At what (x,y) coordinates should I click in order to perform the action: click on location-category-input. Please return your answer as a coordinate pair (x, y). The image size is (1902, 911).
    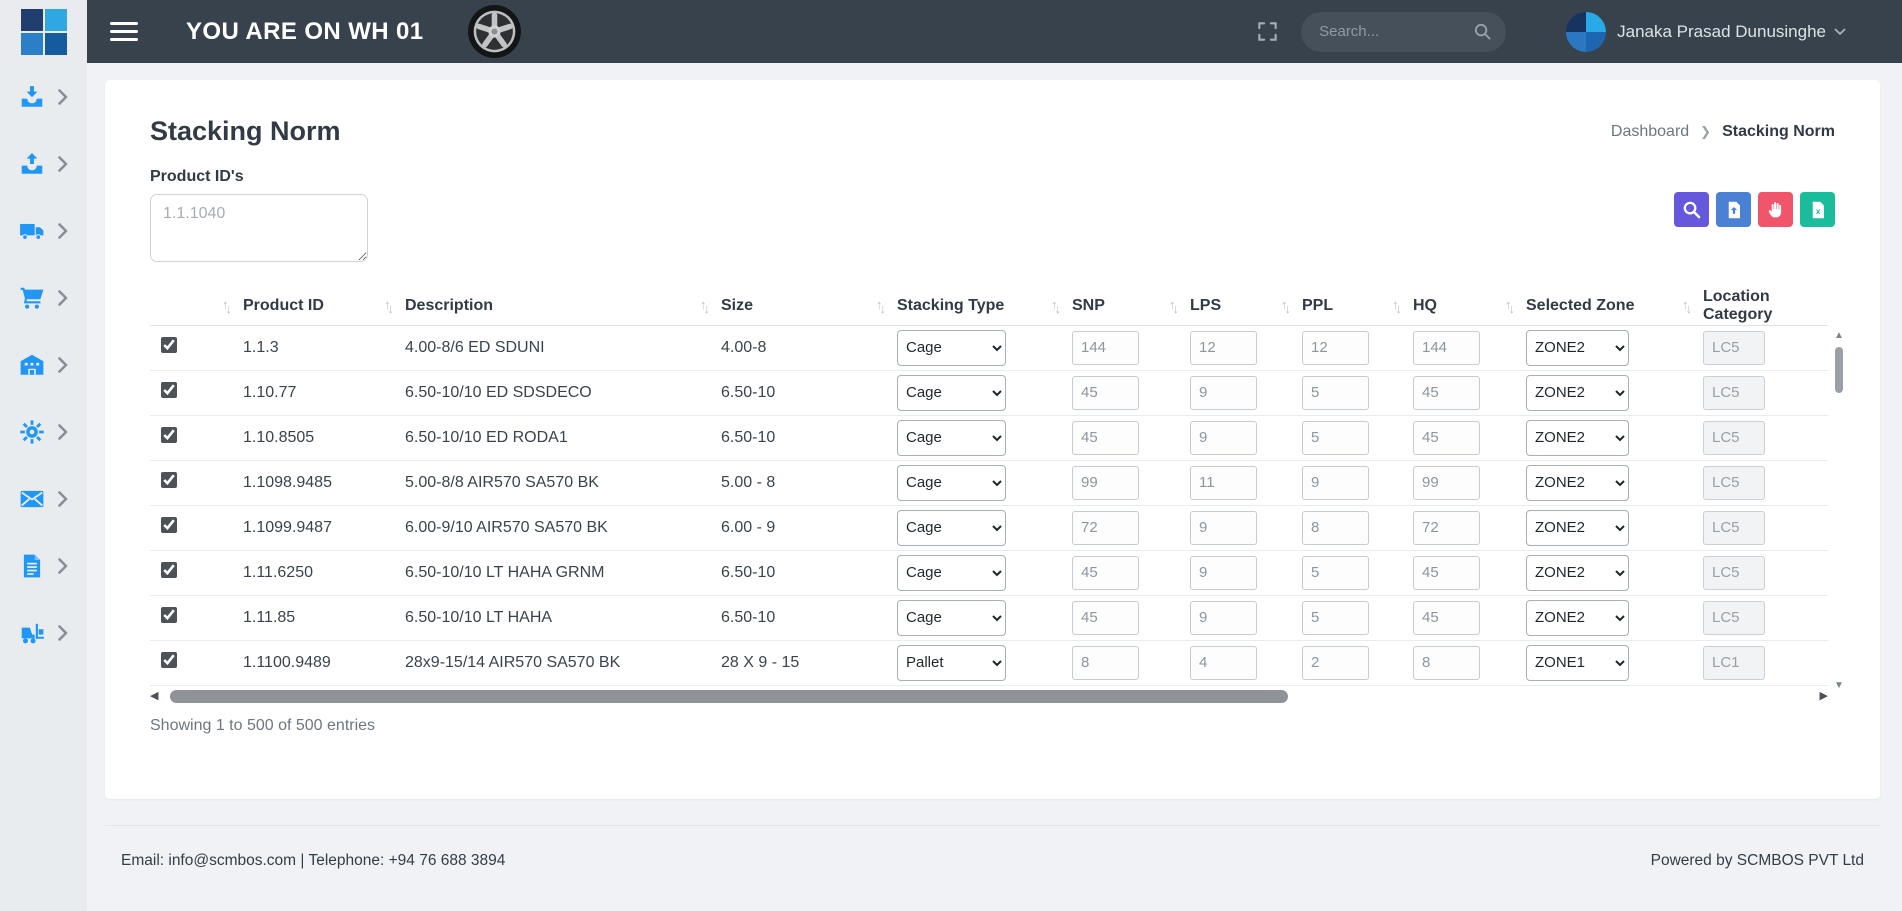
    Looking at the image, I should click on (1734, 437).